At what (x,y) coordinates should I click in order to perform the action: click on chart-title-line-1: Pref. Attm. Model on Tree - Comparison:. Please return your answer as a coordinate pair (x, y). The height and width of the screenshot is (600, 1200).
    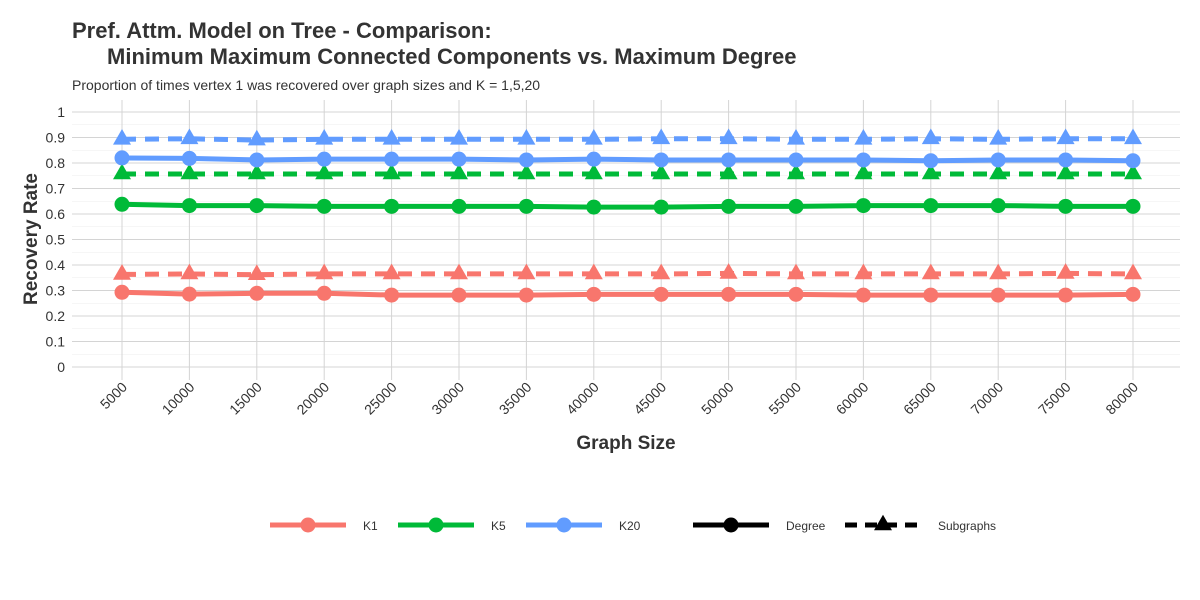
    Looking at the image, I should click on (282, 30).